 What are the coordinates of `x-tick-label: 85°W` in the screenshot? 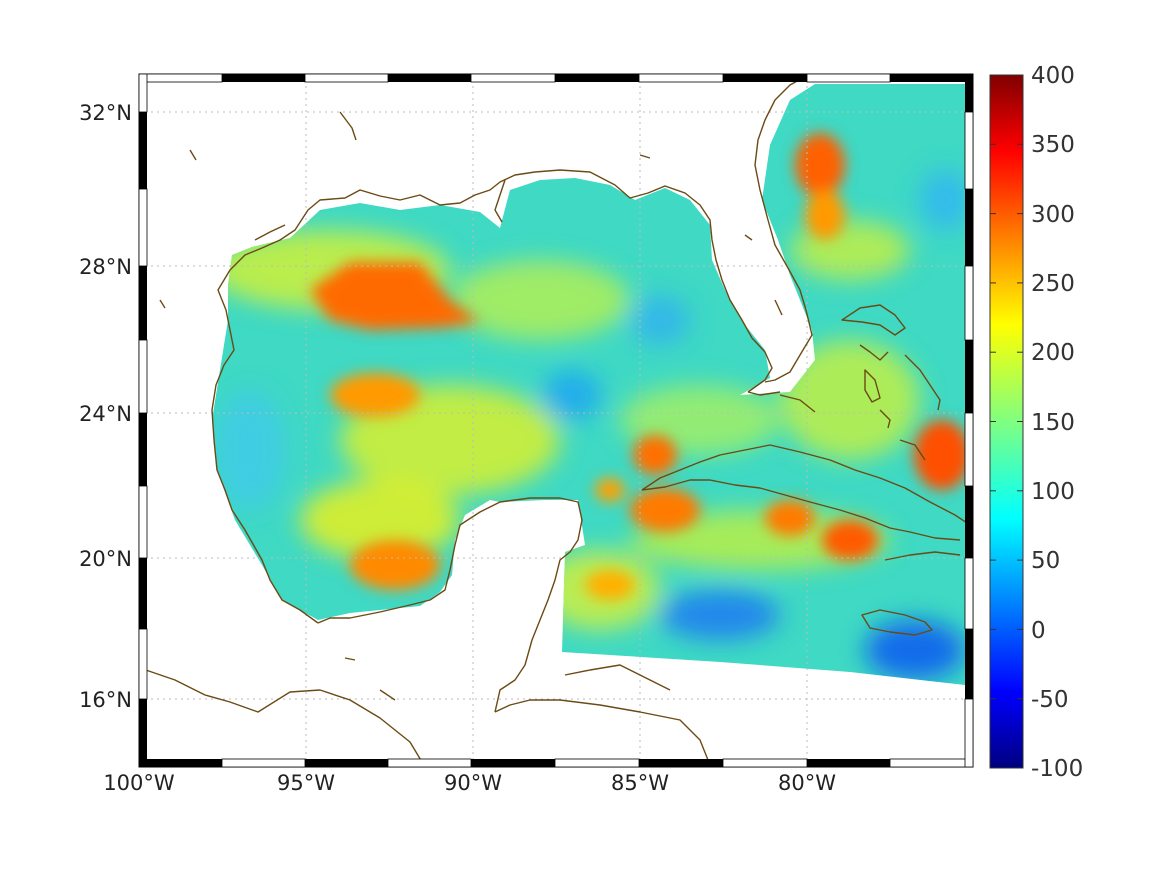 It's located at (640, 783).